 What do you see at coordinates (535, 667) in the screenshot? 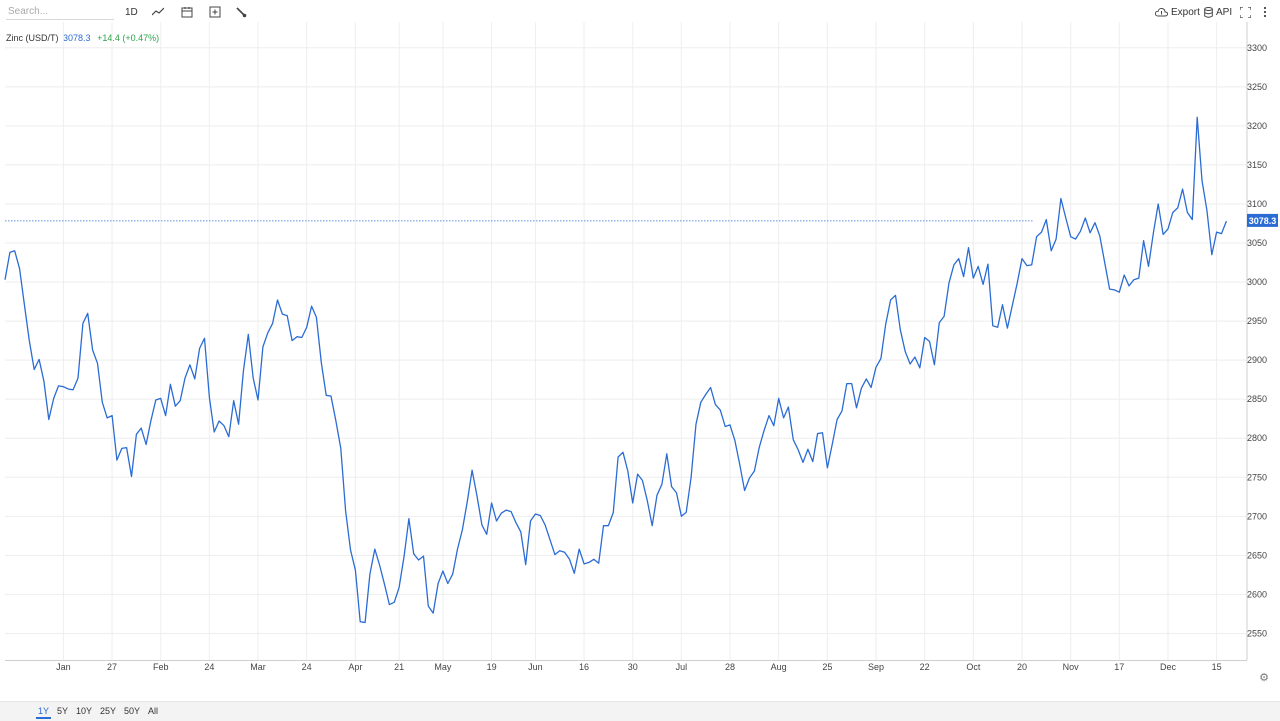
I see `x-tick-label: Jun` at bounding box center [535, 667].